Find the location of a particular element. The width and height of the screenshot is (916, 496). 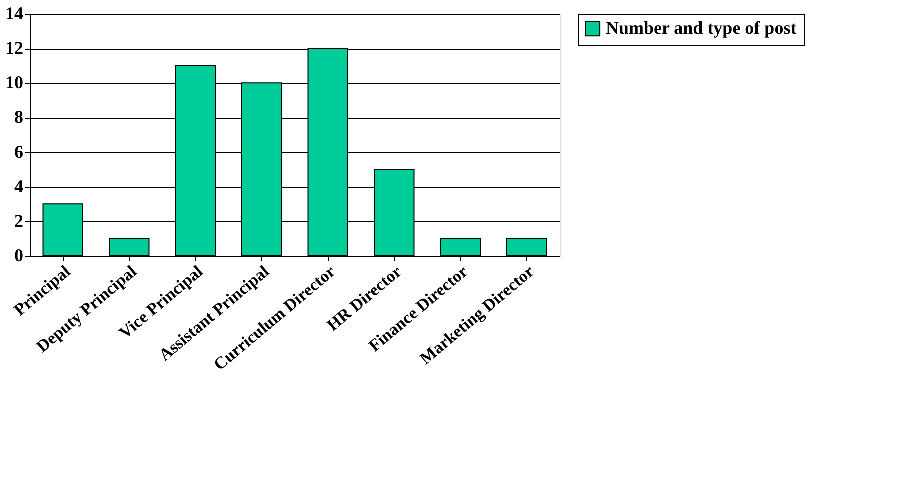

y-tick-label: 10 is located at coordinates (15, 82).